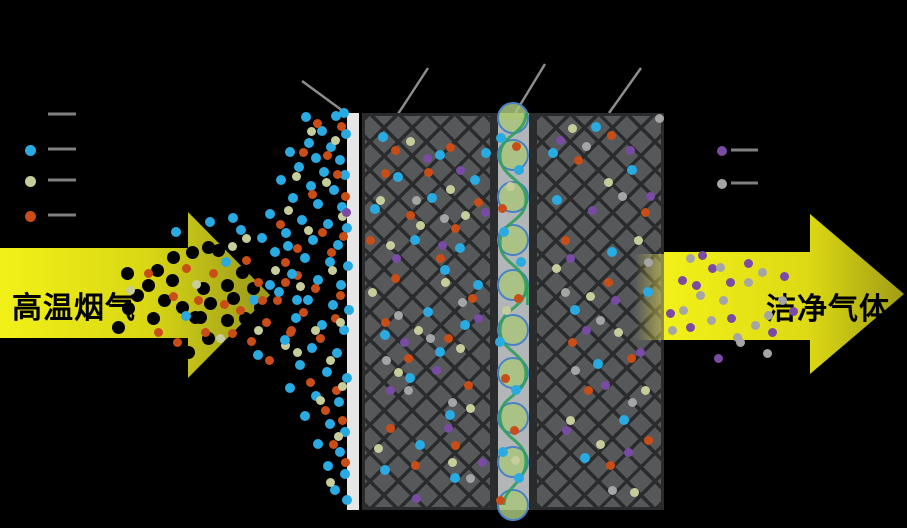 The image size is (907, 528). I want to click on catalyst-wave, so click(513, 309).